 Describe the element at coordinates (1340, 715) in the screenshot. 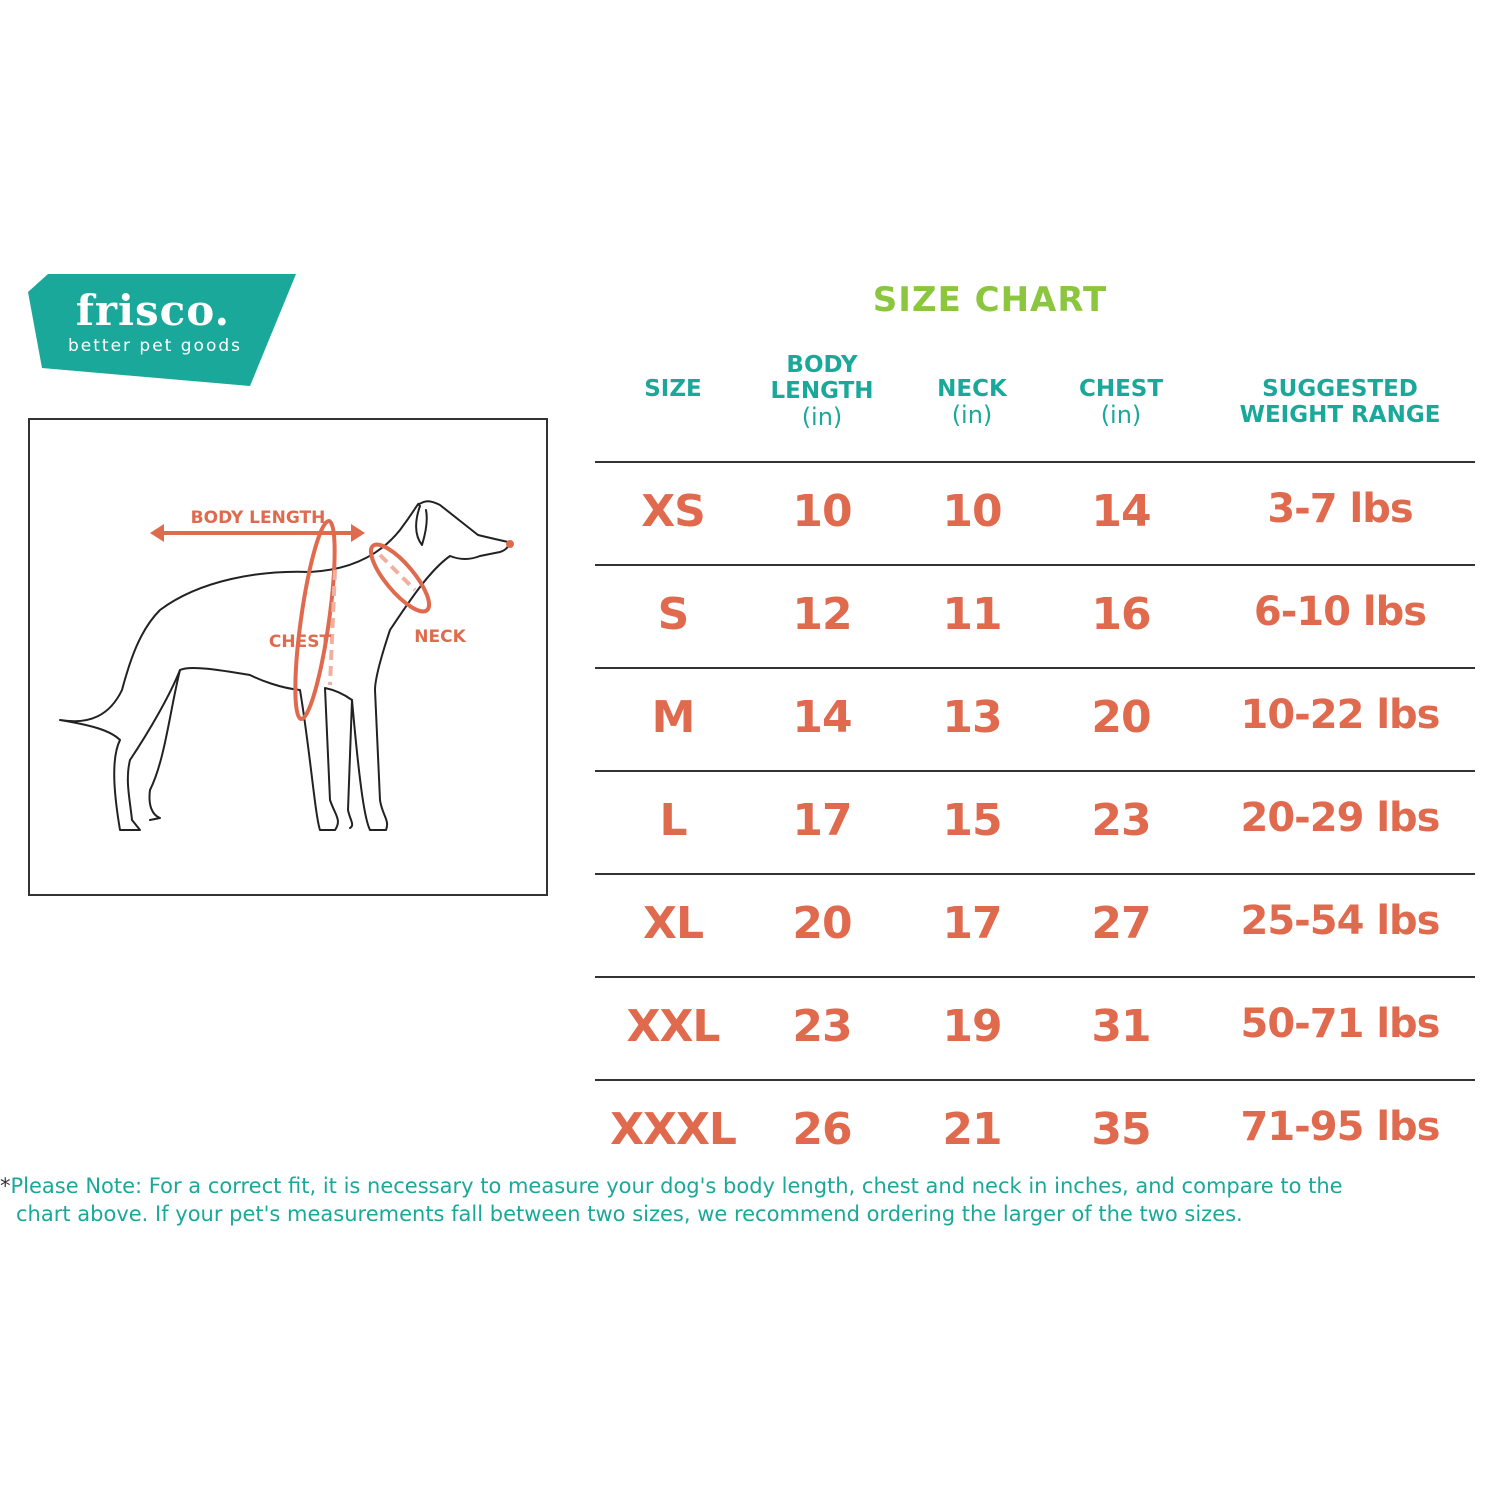

I see `table-cell: 10-22 lbs` at that location.